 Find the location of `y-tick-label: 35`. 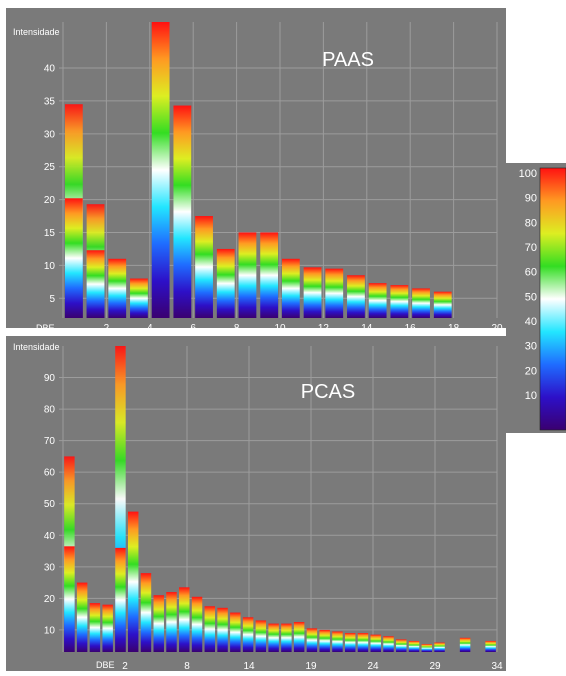

y-tick-label: 35 is located at coordinates (50, 101).